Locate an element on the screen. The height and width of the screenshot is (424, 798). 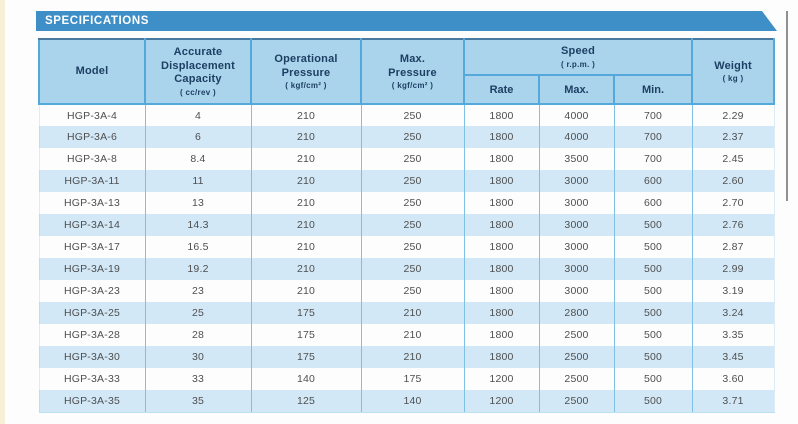
header-model-label: Model is located at coordinates (92, 70).